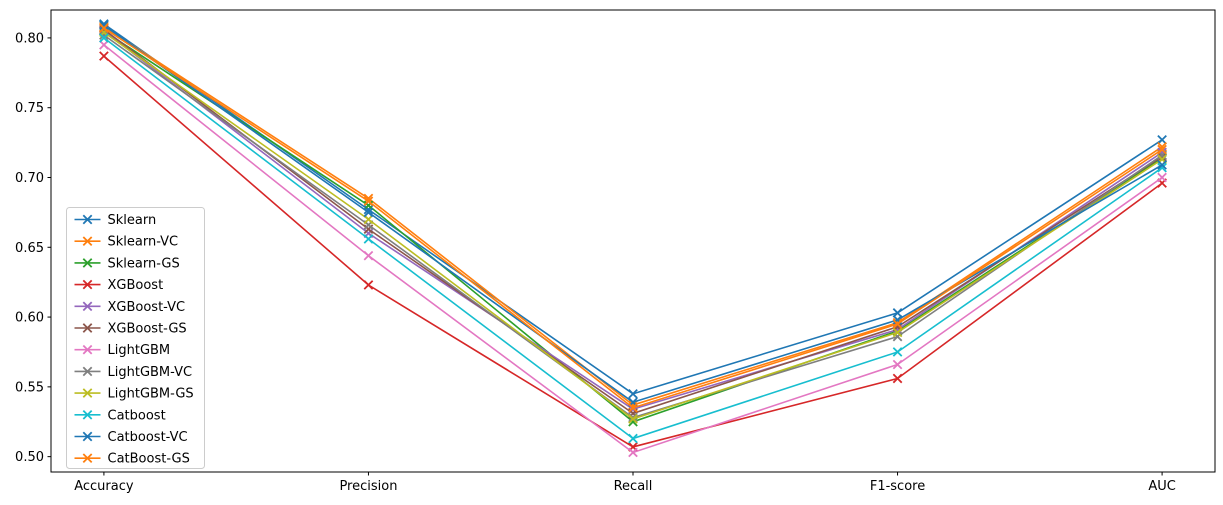 This screenshot has width=1223, height=505. I want to click on legend-label: CatBoost-GS, so click(149, 459).